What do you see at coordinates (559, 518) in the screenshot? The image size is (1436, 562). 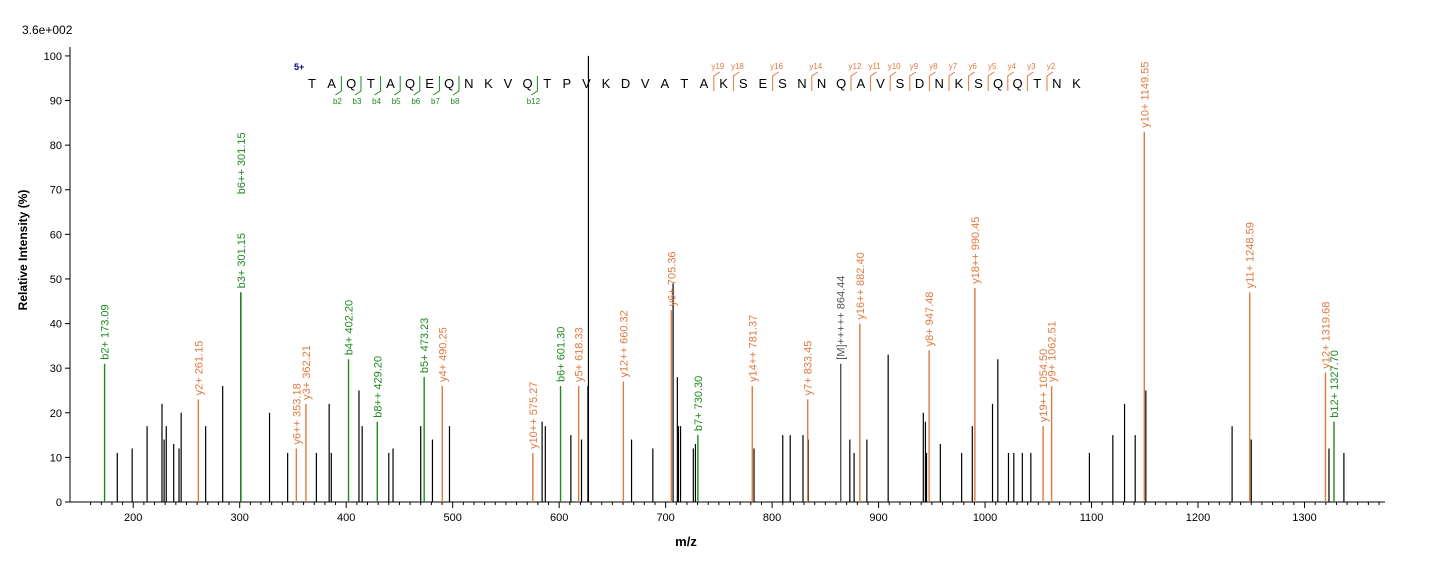 I see `x-tick-label: 600` at bounding box center [559, 518].